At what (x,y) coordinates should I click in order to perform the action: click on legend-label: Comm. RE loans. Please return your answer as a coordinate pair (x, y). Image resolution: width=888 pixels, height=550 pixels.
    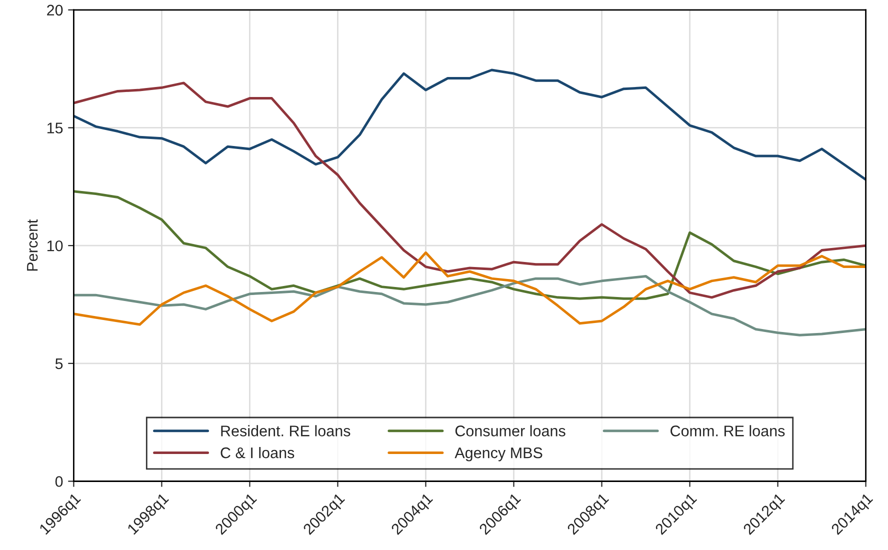
    Looking at the image, I should click on (727, 430).